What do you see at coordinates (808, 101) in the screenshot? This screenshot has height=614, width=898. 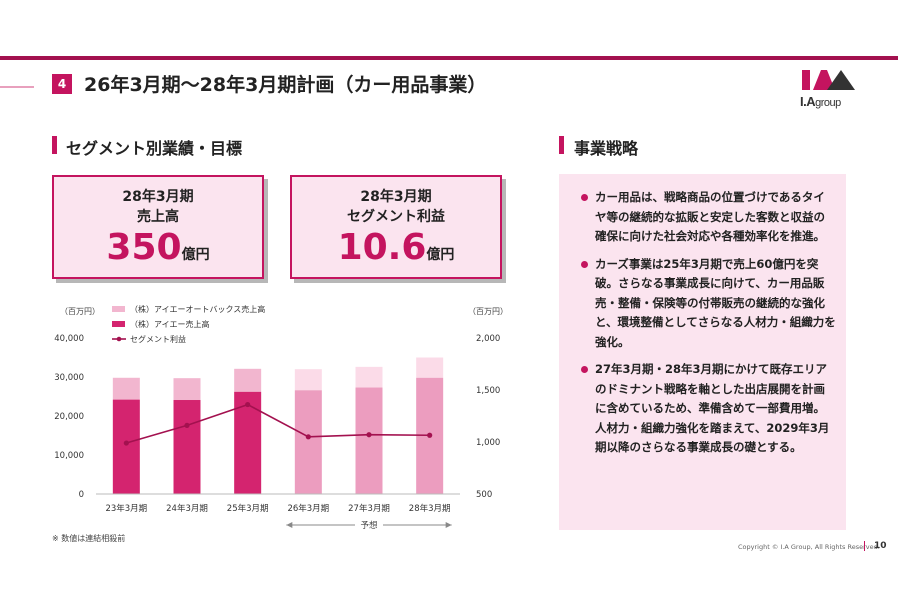 I see `logo-letters: I.A` at bounding box center [808, 101].